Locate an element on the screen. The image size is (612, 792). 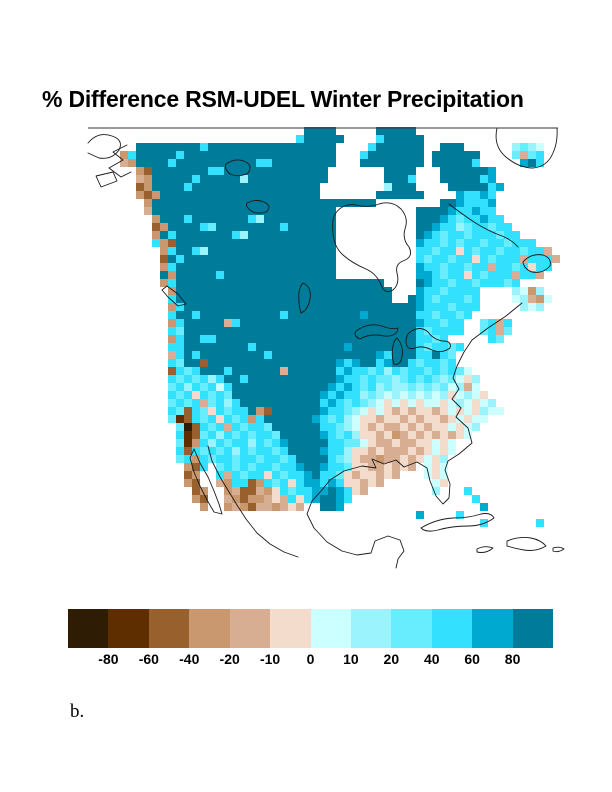
newfoundland-coast-outline is located at coordinates (536, 263).